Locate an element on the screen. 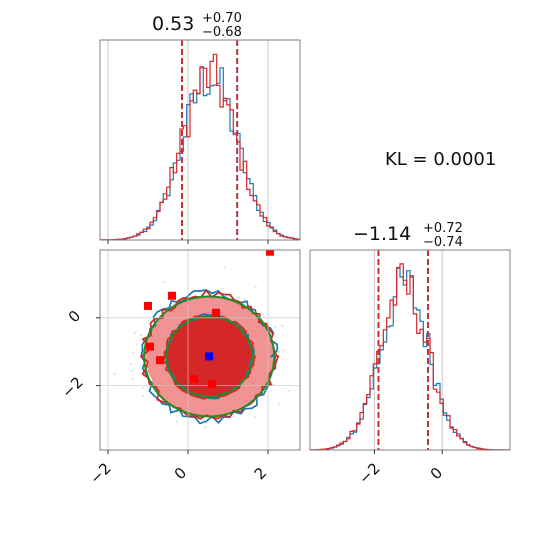 The width and height of the screenshot is (550, 550). p1-hist-red is located at coordinates (200, 146).